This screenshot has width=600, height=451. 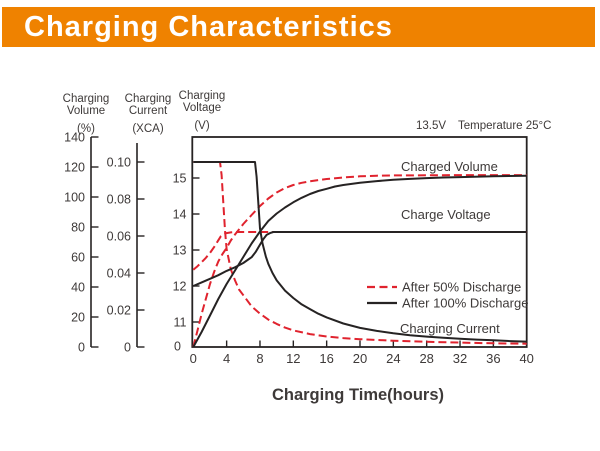 What do you see at coordinates (180, 287) in the screenshot?
I see `y-axis-voltage-tick-label: 12` at bounding box center [180, 287].